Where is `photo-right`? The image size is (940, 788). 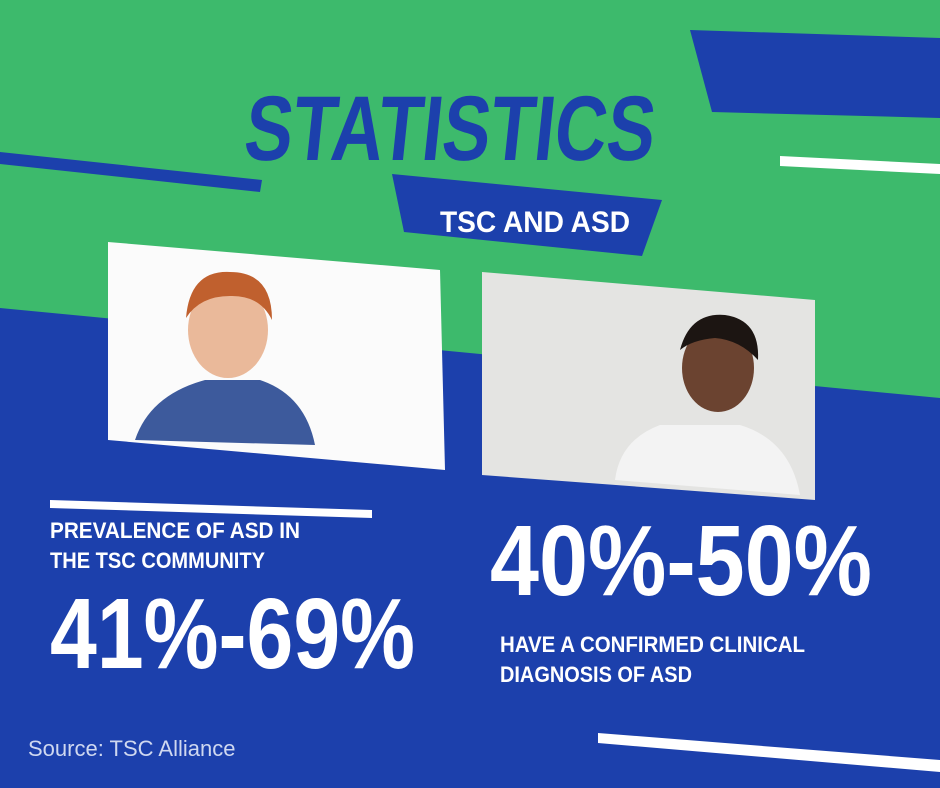 photo-right is located at coordinates (648, 386).